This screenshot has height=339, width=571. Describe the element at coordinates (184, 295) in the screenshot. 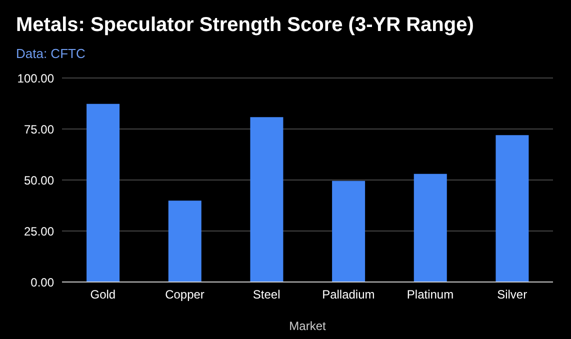

I see `x-tick-label: Copper` at that location.